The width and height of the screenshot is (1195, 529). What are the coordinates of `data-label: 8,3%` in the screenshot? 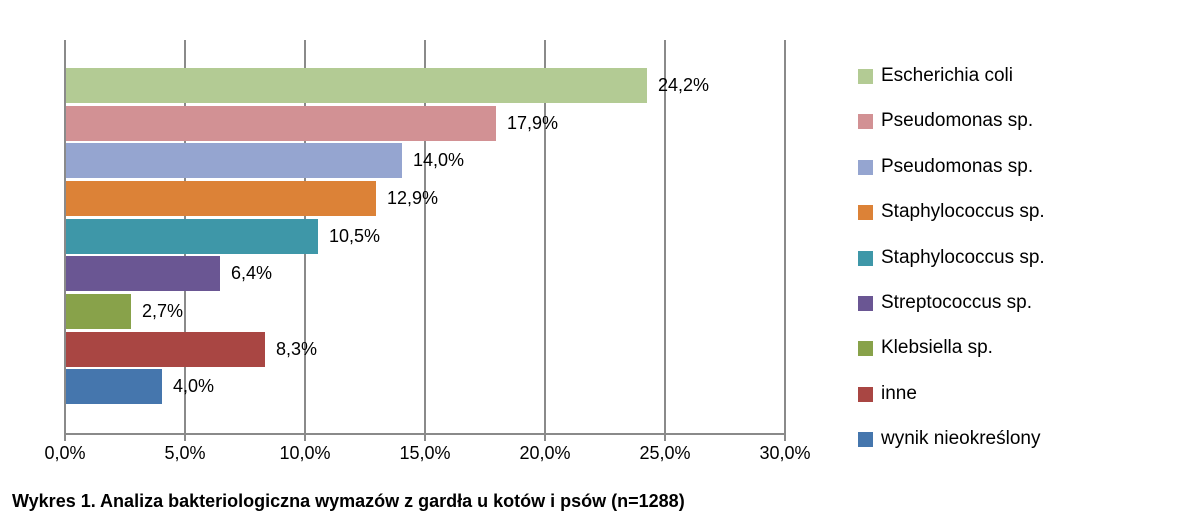 It's located at (297, 349).